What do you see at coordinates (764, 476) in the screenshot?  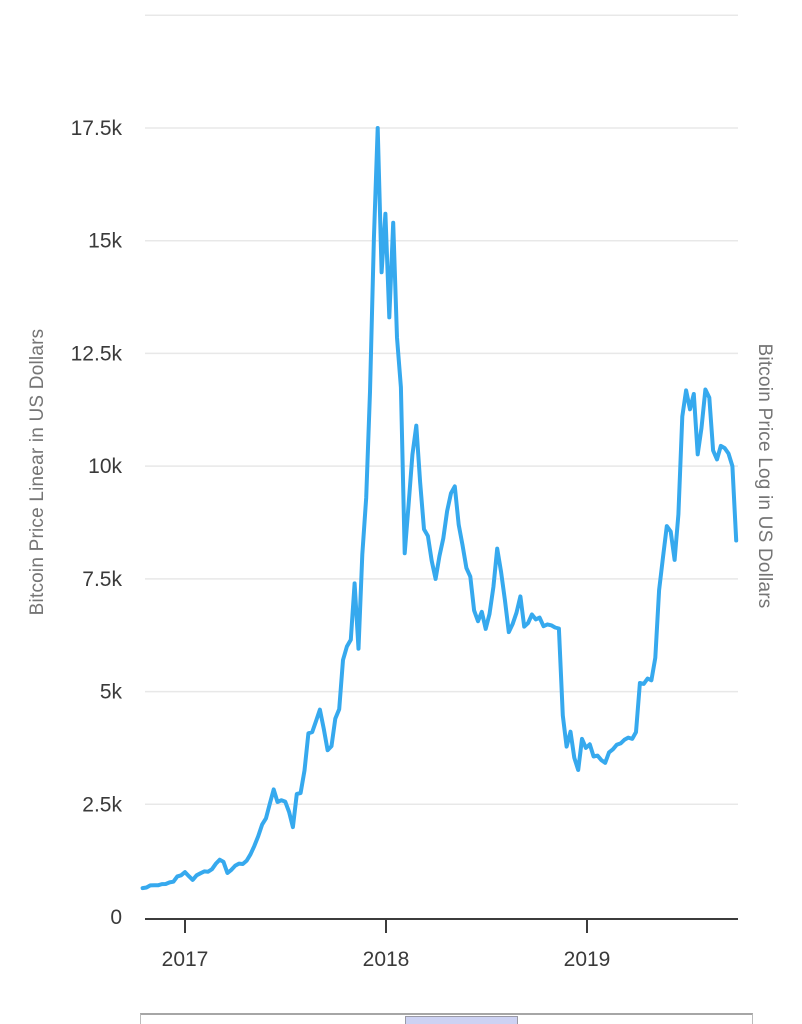 I see `y-axis-title-right: Bitcoin Price Log in US Dollars` at bounding box center [764, 476].